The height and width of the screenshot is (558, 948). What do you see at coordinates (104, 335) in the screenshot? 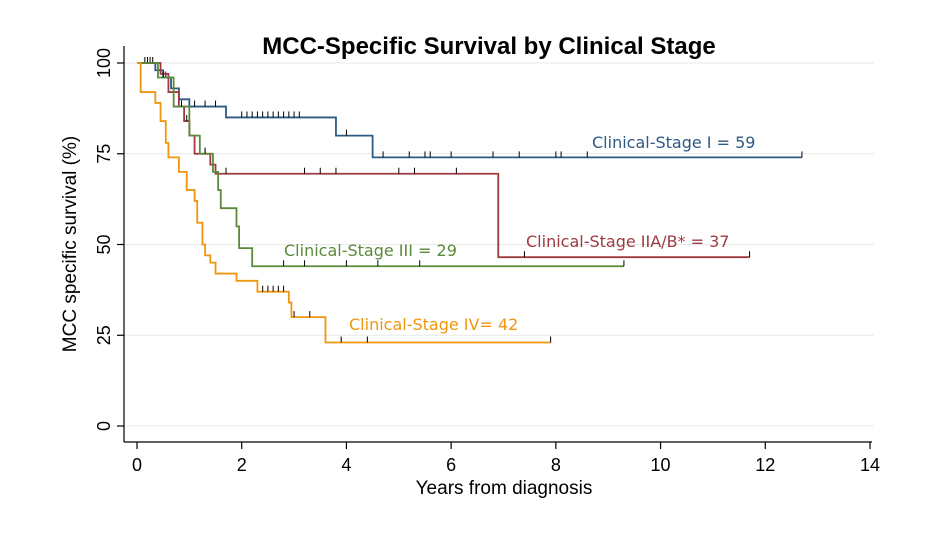
I see `y-tick-label-25: 25` at bounding box center [104, 335].